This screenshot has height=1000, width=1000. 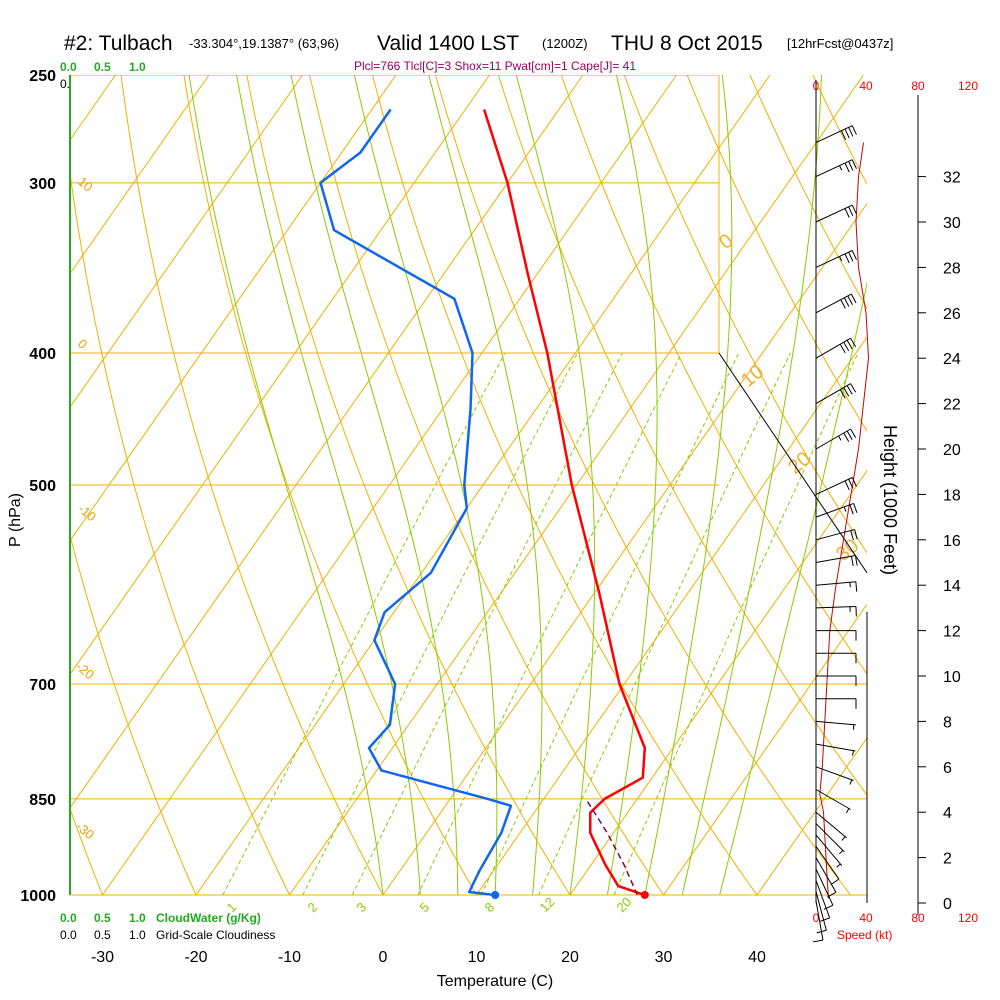 I want to click on height-tick-label: 32, so click(x=952, y=178).